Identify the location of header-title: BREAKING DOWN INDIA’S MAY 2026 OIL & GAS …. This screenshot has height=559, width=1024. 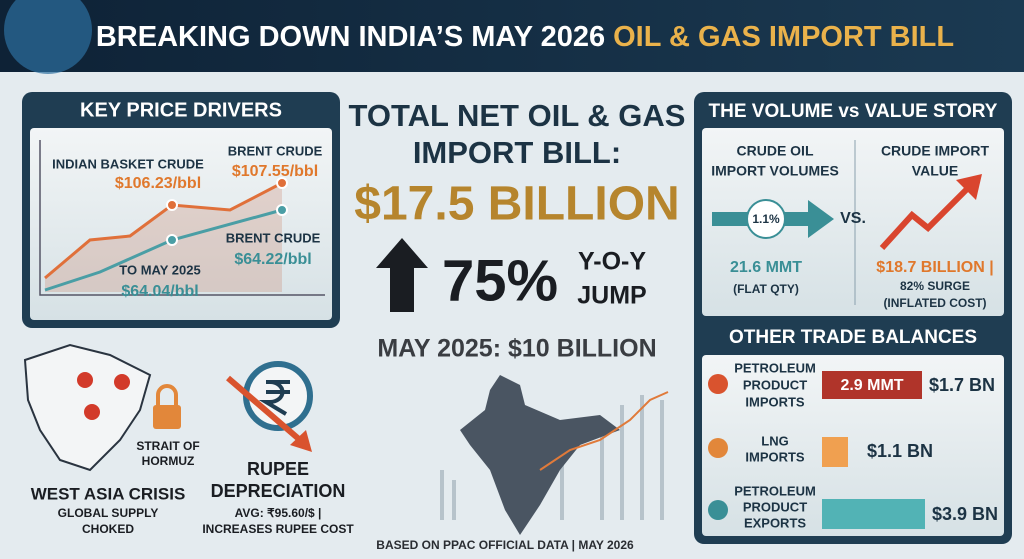
(525, 37).